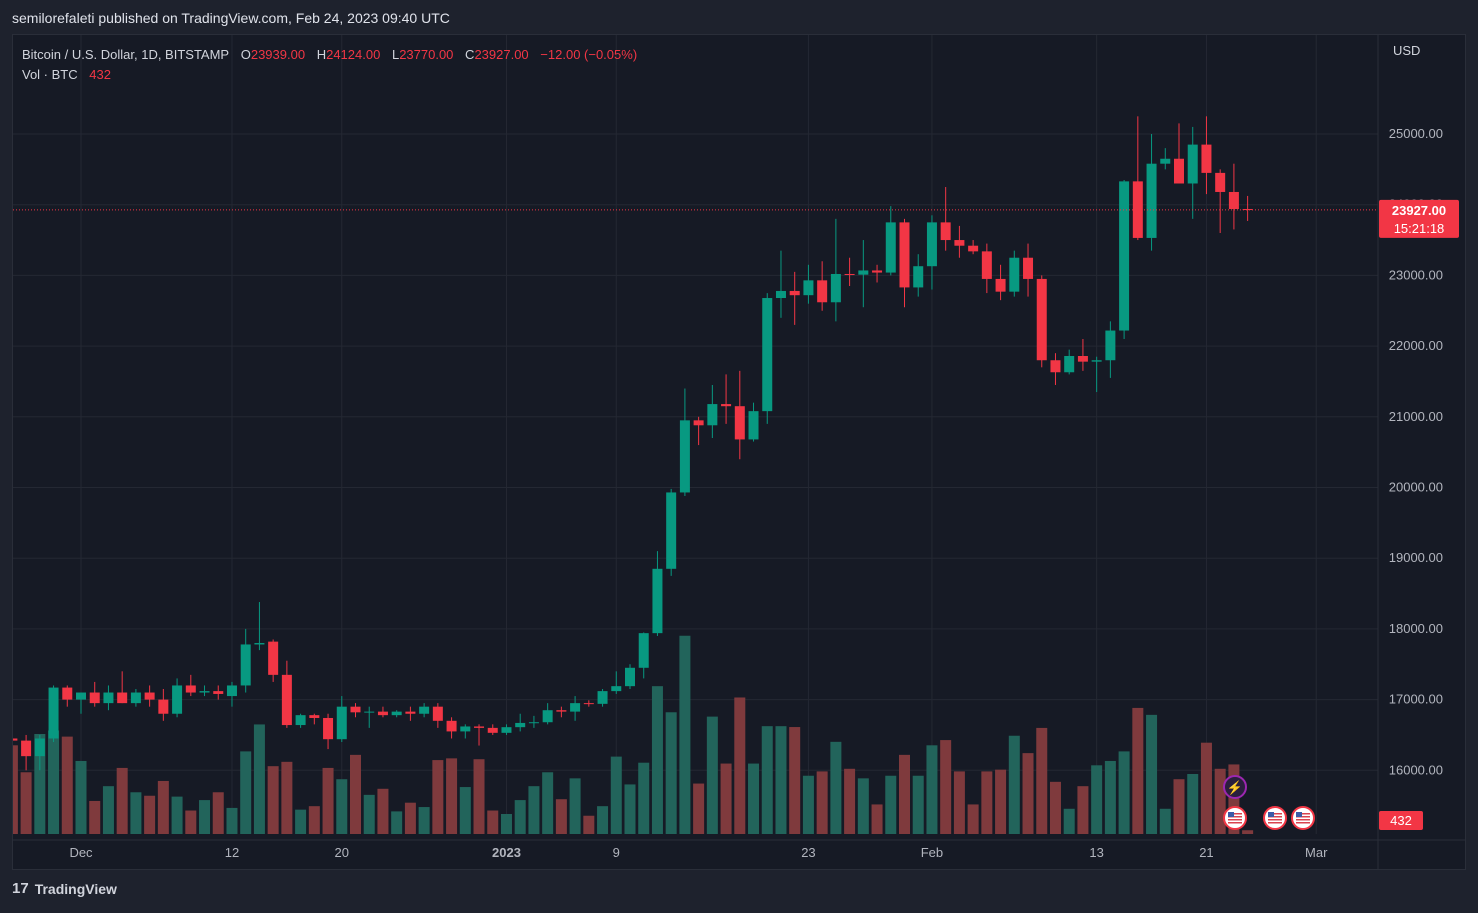 The image size is (1478, 913). I want to click on lightning-event-icon, so click(1235, 787).